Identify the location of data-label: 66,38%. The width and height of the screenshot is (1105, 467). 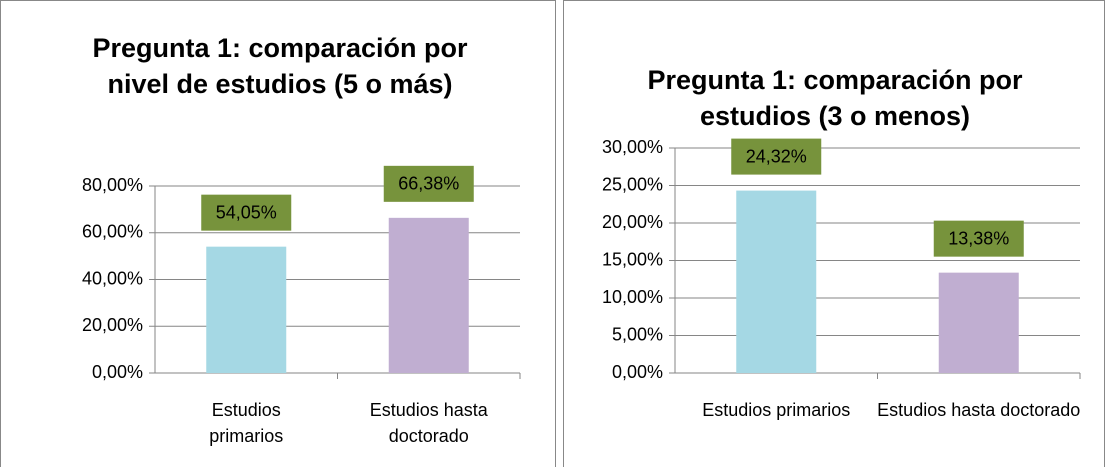
(428, 184).